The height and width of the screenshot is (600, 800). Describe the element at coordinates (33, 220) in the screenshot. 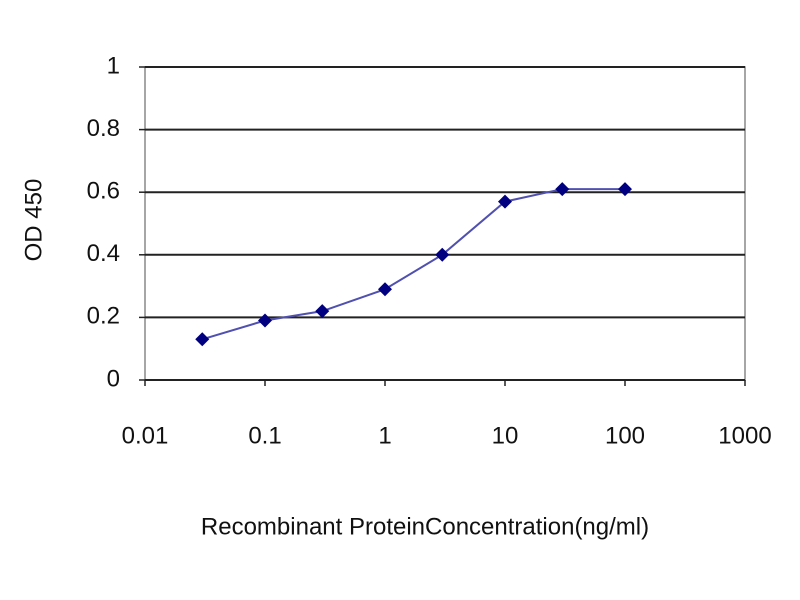

I see `y-axis-title: OD 450` at that location.